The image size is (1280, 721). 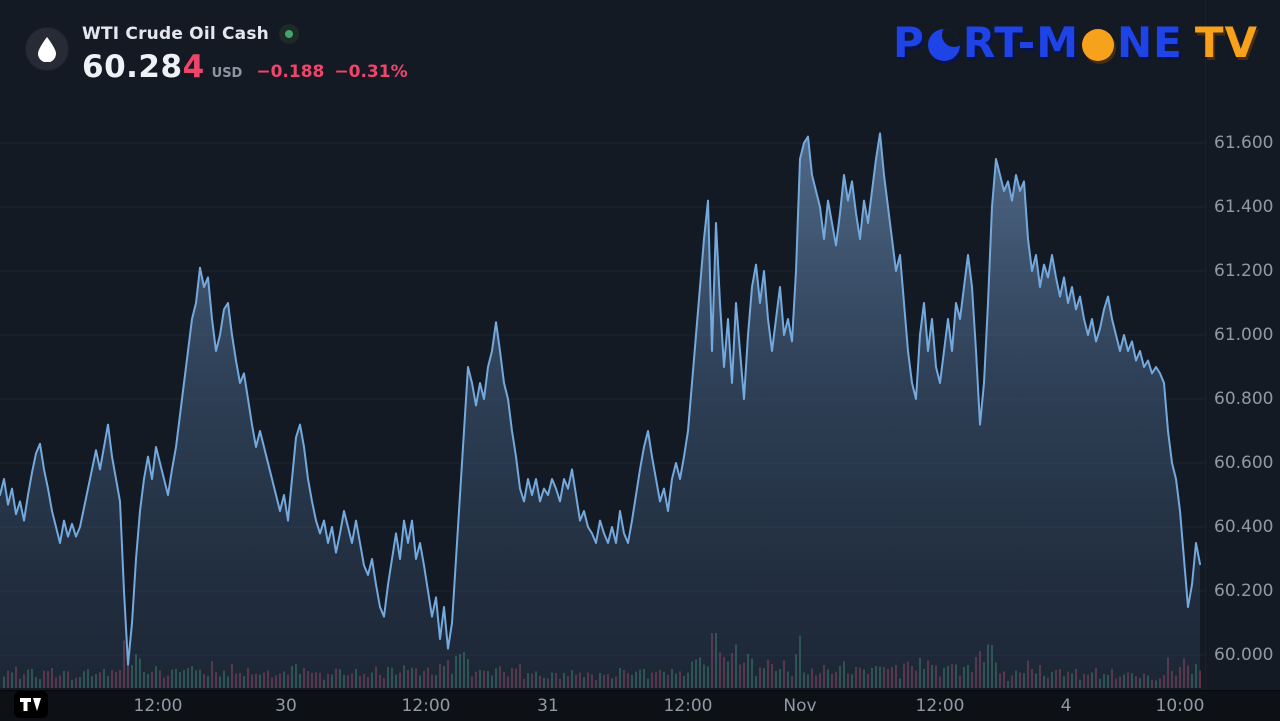 What do you see at coordinates (132, 67) in the screenshot?
I see `last-price: 60.28` at bounding box center [132, 67].